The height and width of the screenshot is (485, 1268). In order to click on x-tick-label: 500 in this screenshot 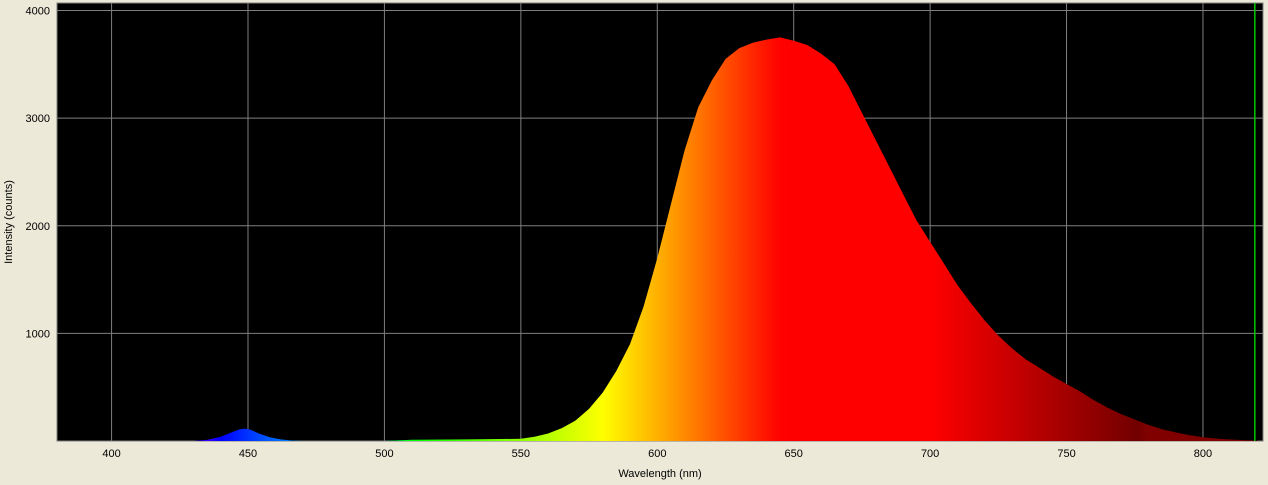, I will do `click(384, 454)`.